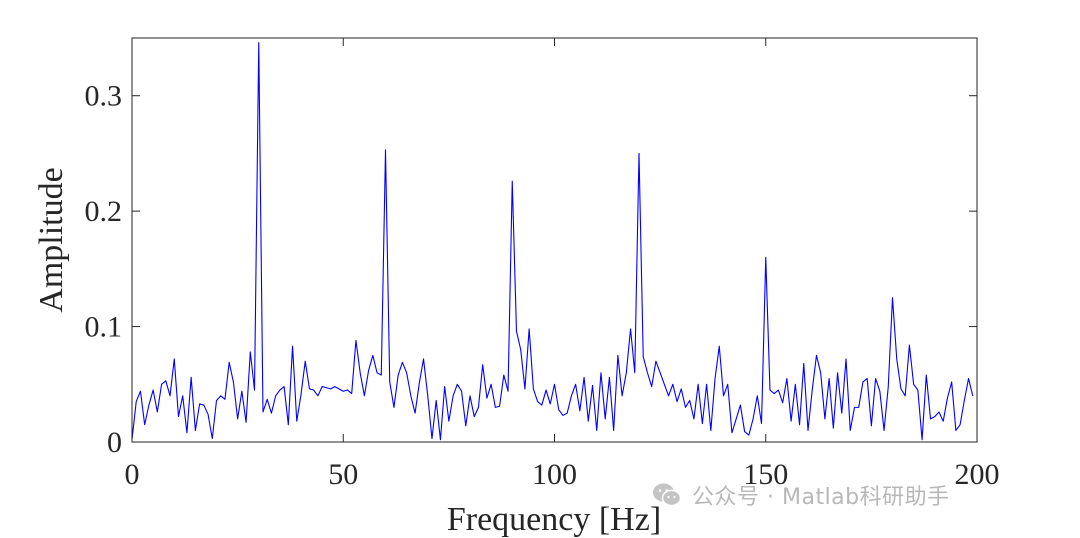 The image size is (1080, 538). Describe the element at coordinates (343, 474) in the screenshot. I see `x-tick-label-50: 50` at that location.